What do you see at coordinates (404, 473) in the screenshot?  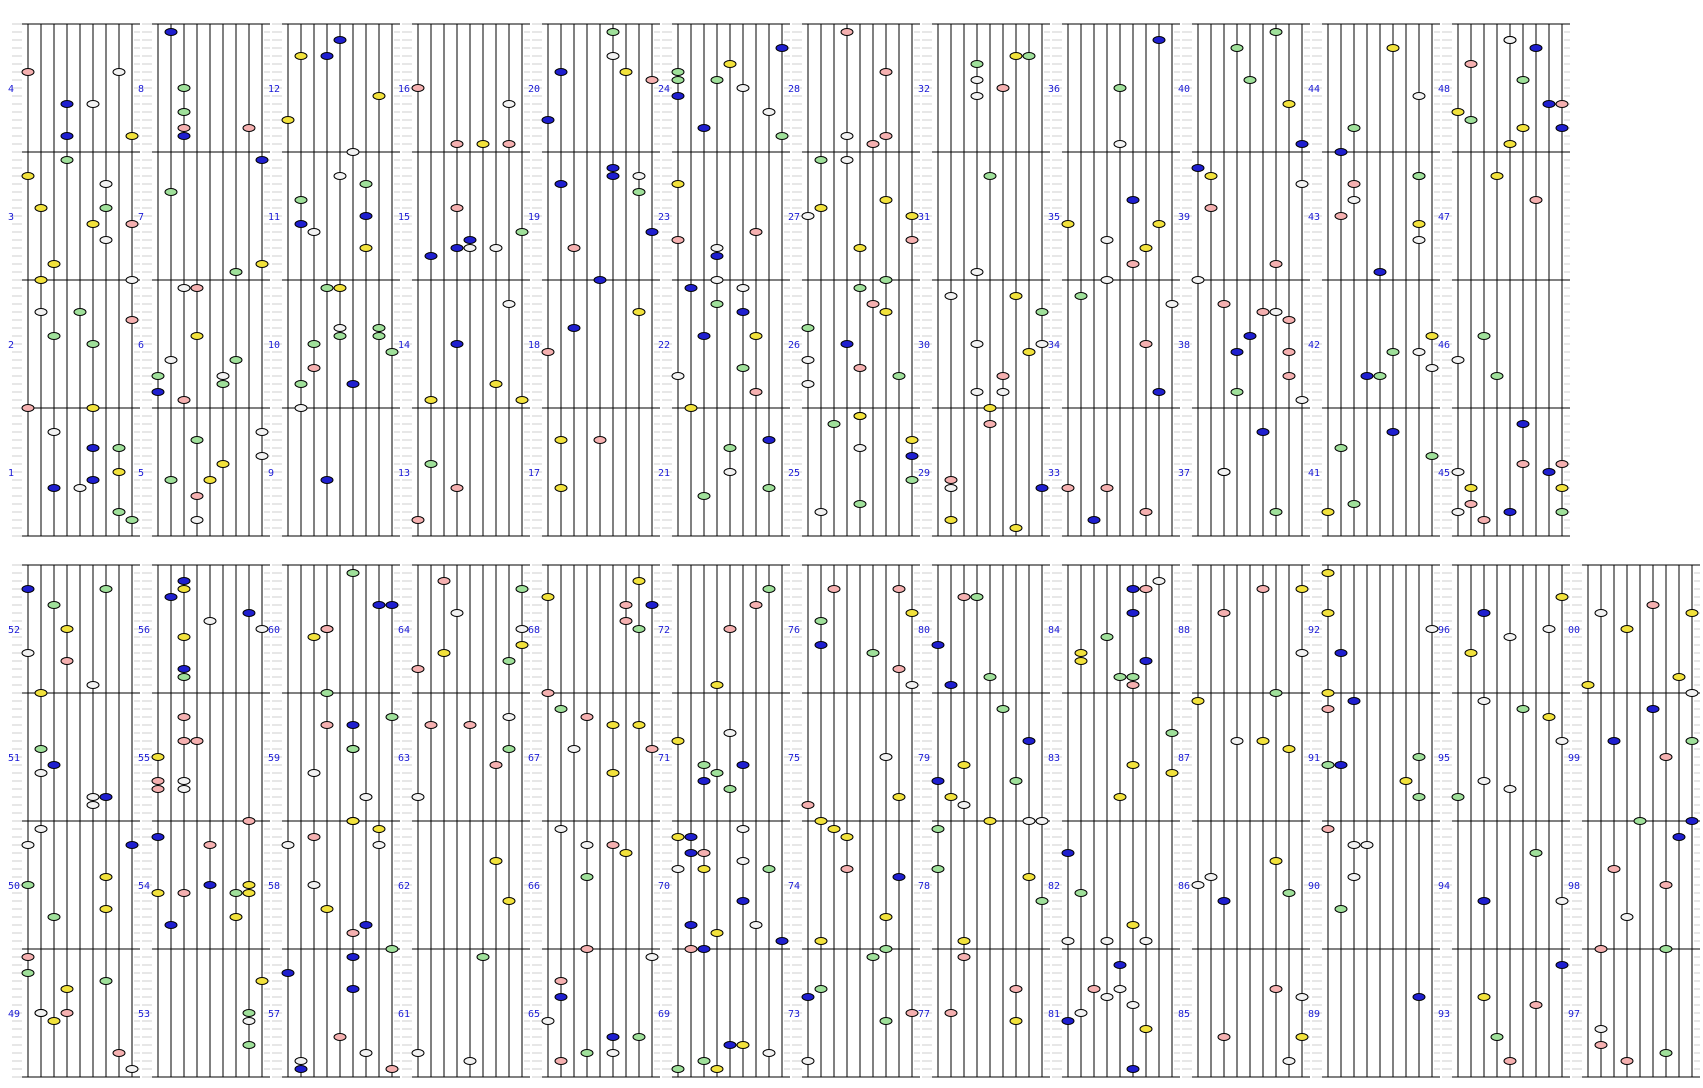 I see `measure-number: 13` at bounding box center [404, 473].